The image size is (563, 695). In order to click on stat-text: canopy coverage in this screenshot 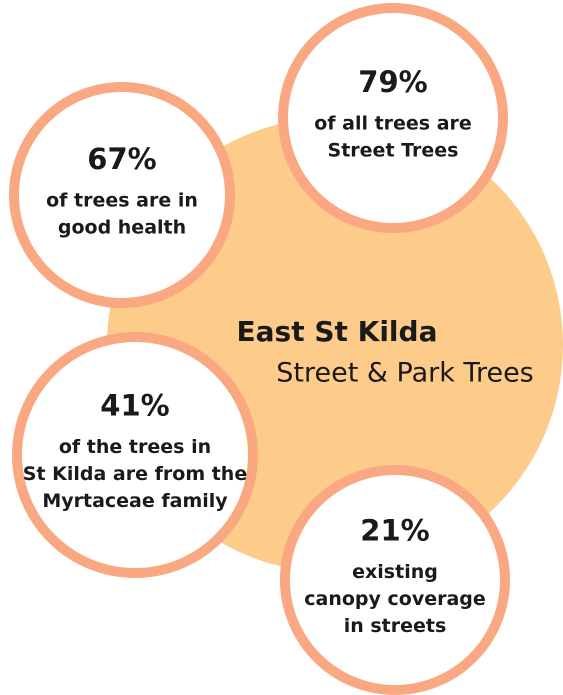, I will do `click(395, 599)`.